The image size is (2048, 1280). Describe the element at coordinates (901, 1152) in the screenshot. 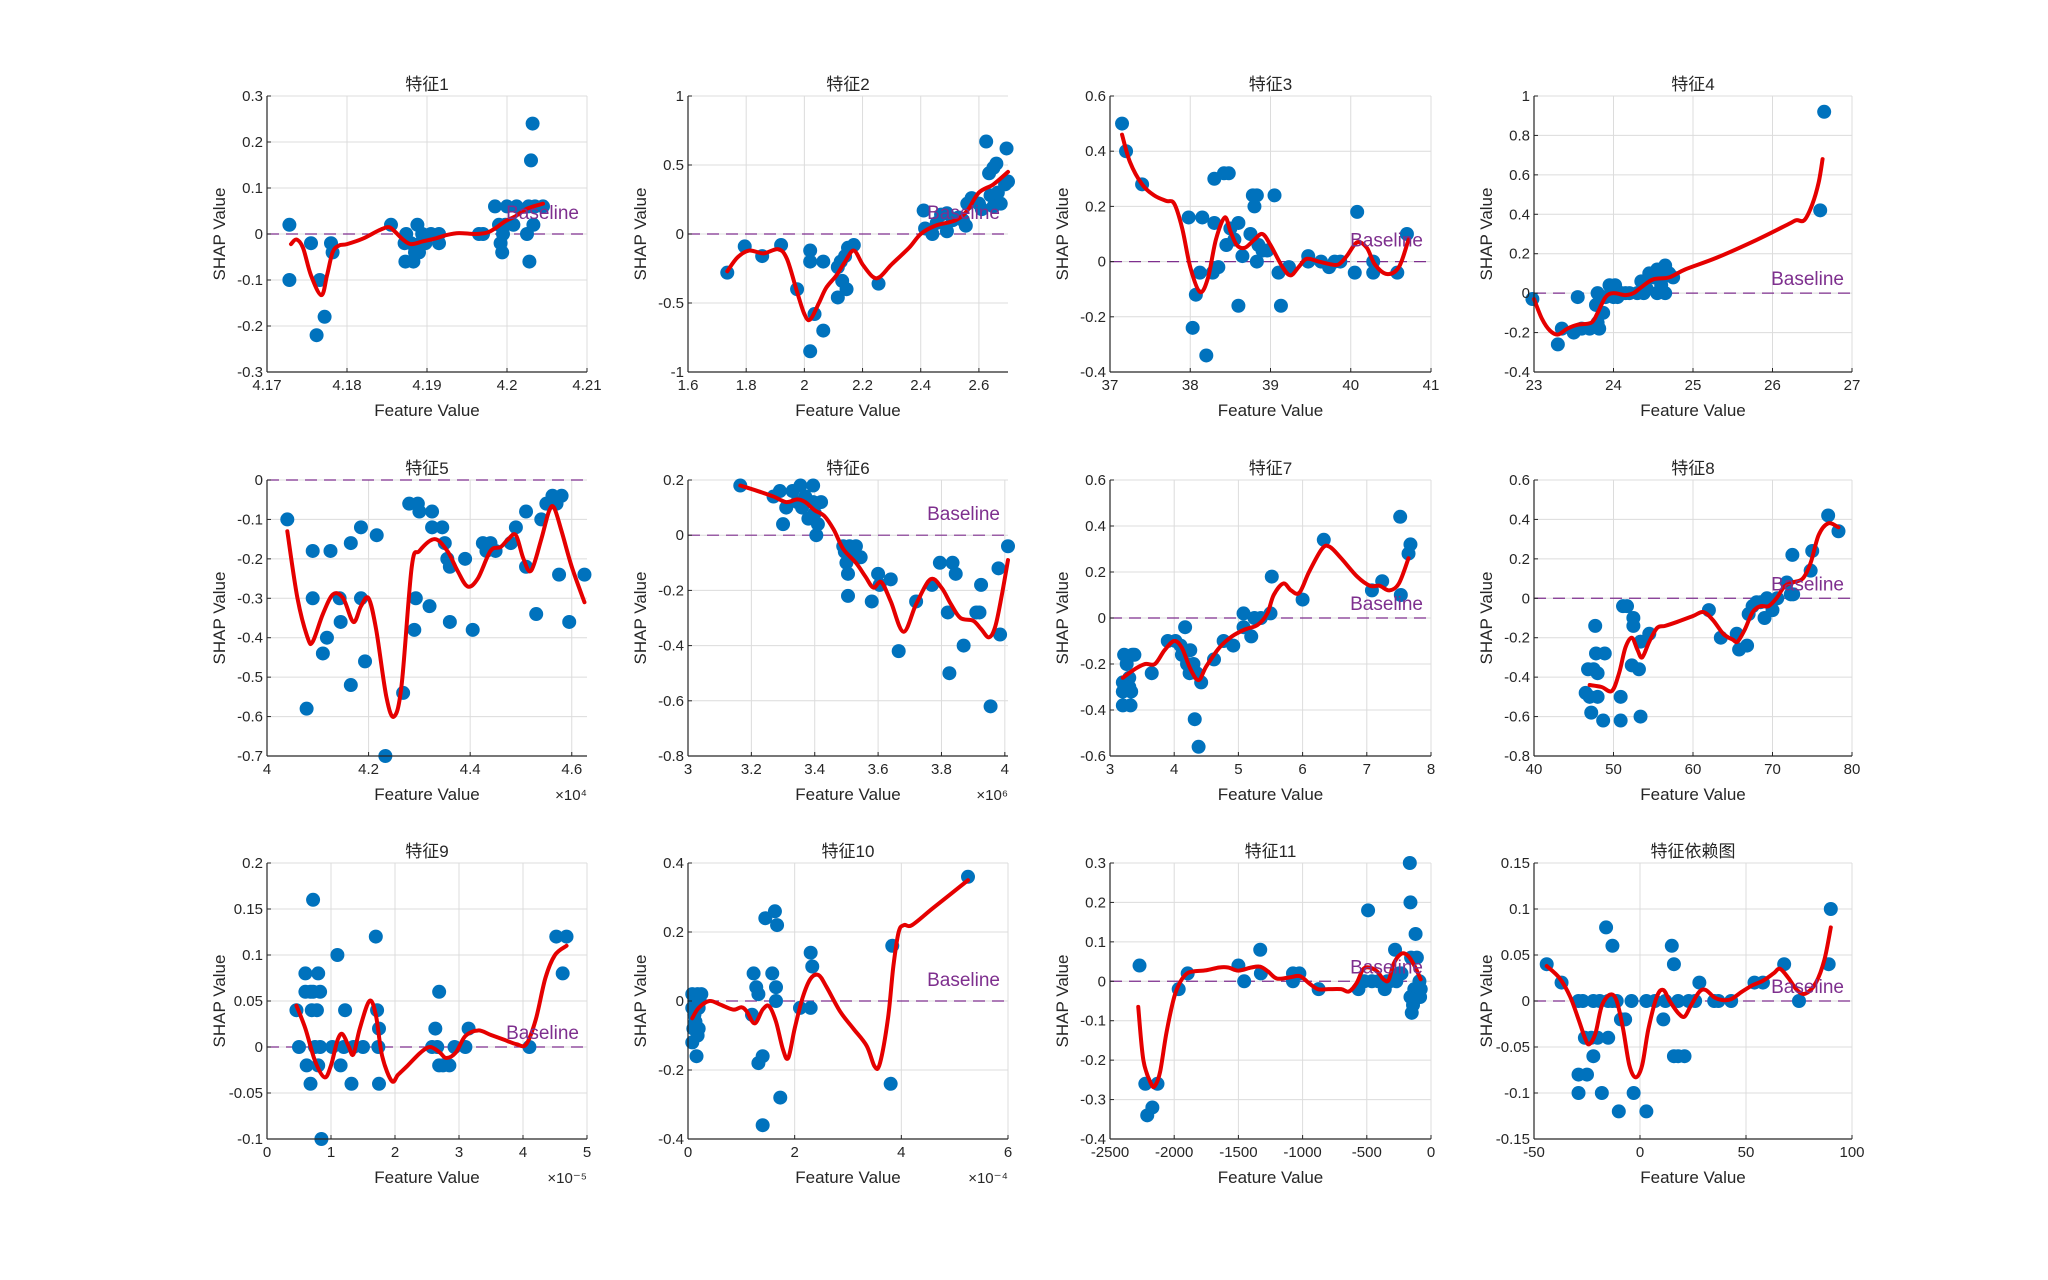

I see `x-tick-label: 4` at that location.